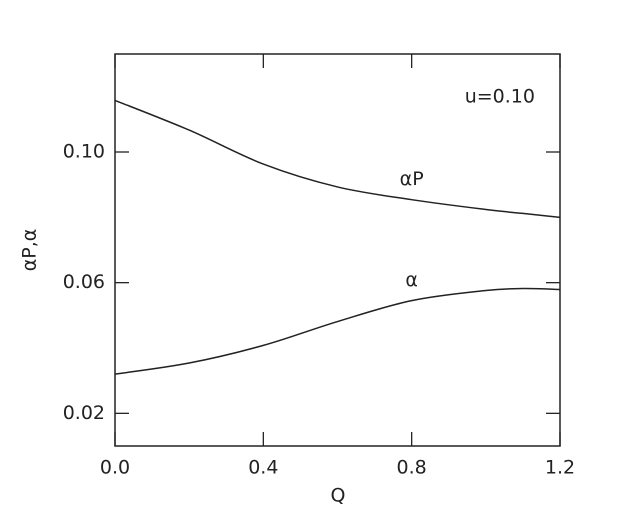  What do you see at coordinates (84, 282) in the screenshot?
I see `y-tick-label: 0.06` at bounding box center [84, 282].